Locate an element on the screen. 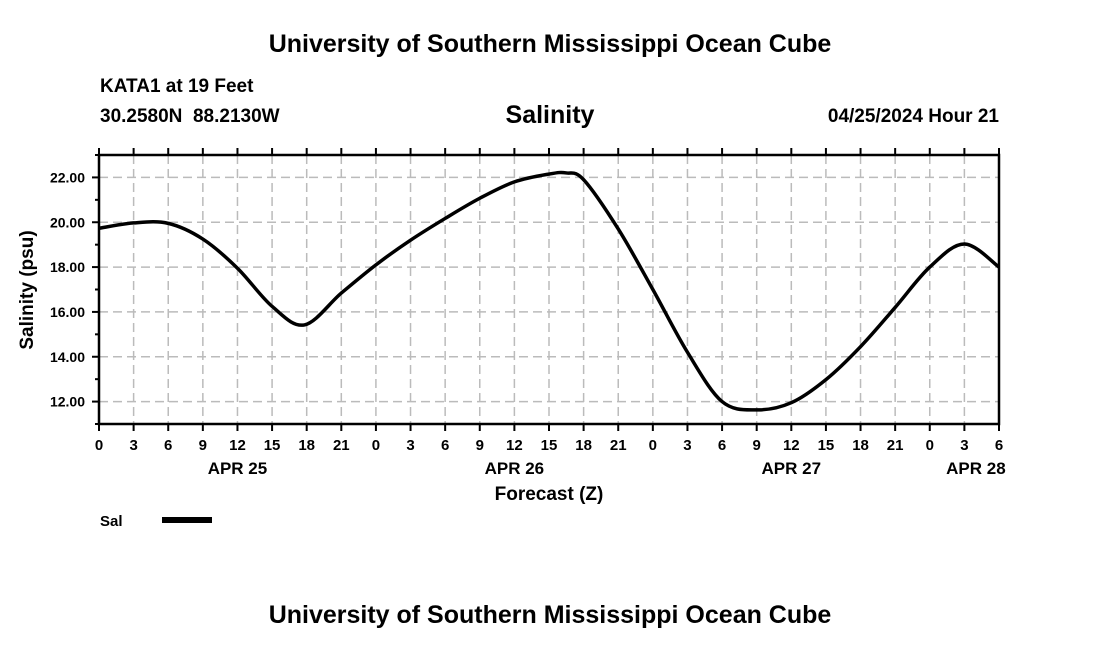 The width and height of the screenshot is (1100, 650). coordinates-label: 30.2580N 88.2130W is located at coordinates (190, 116).